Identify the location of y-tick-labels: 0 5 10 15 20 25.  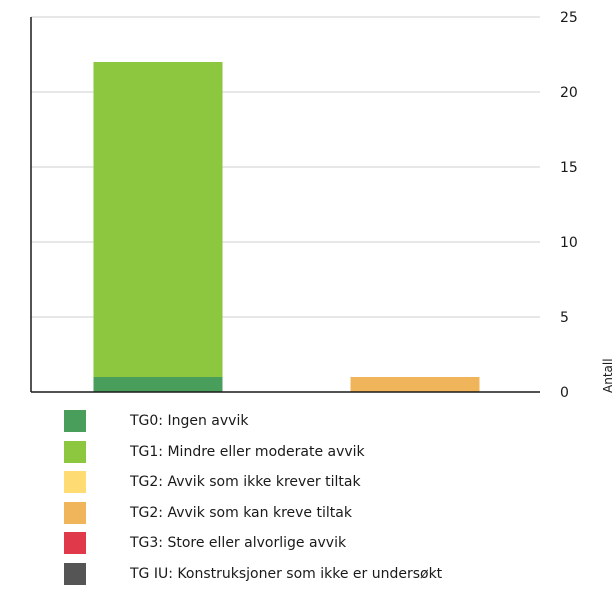
(569, 205).